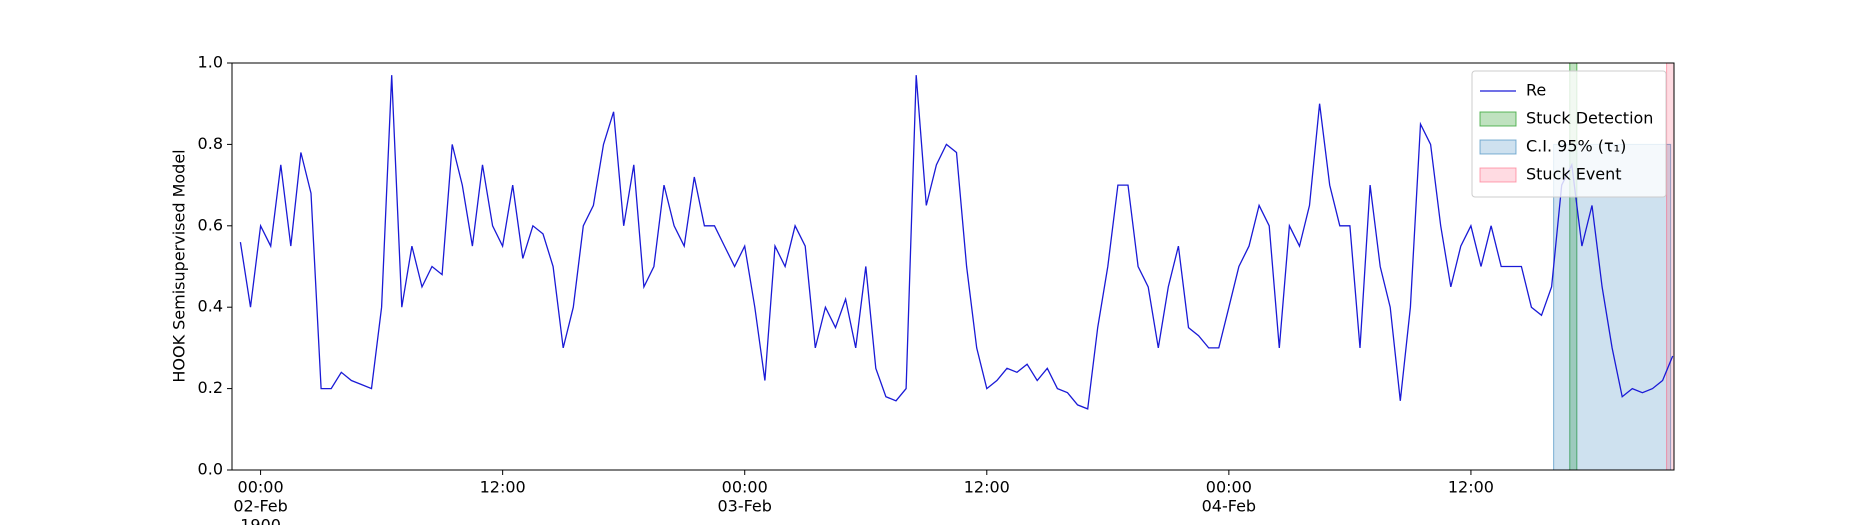 This screenshot has height=525, width=1850. What do you see at coordinates (210, 387) in the screenshot?
I see `y-tick-label: 0.2` at bounding box center [210, 387].